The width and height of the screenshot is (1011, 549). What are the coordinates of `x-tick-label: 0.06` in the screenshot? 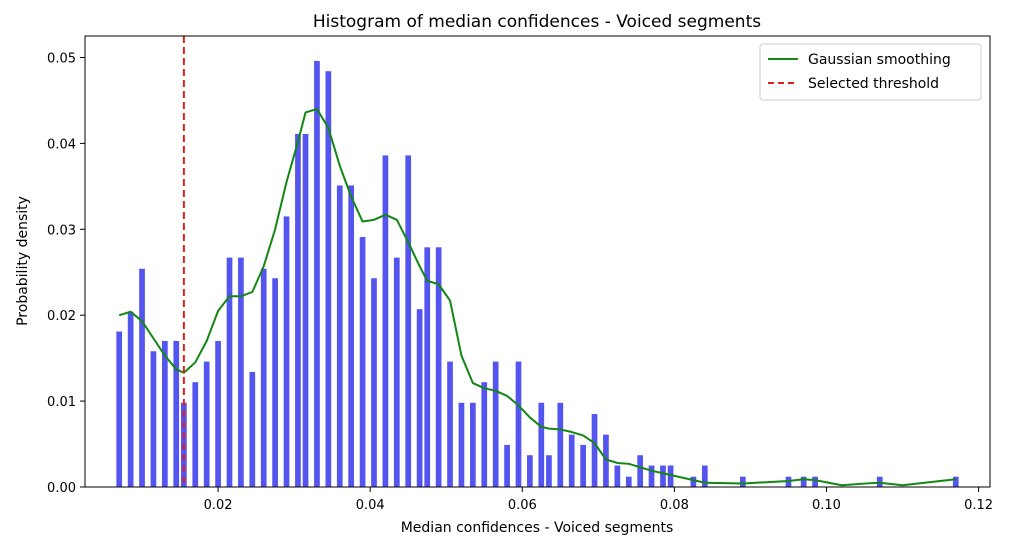 It's located at (522, 505).